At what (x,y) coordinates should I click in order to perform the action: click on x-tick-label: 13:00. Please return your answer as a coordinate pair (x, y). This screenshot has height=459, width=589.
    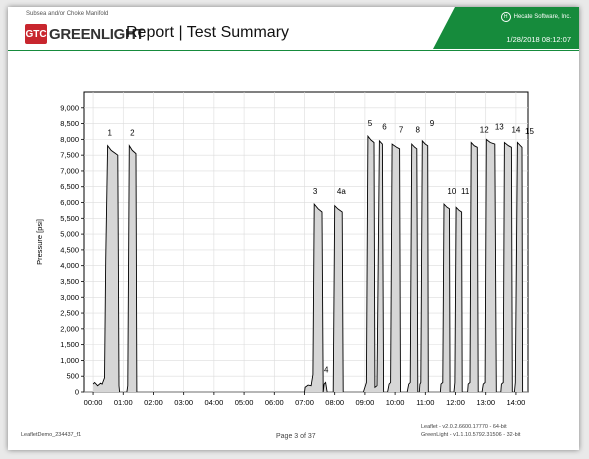
    Looking at the image, I should click on (485, 402).